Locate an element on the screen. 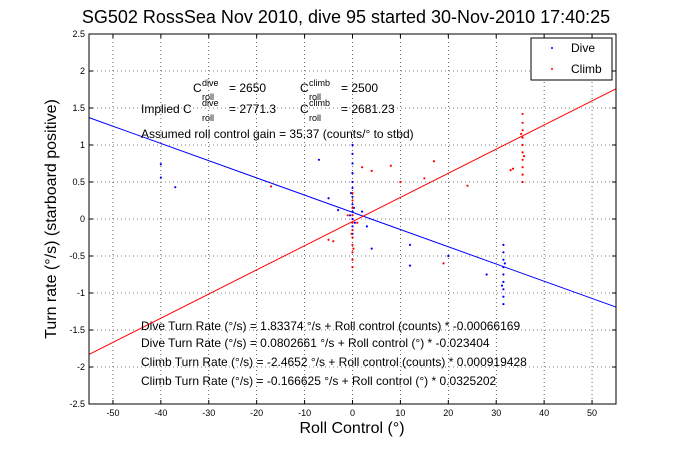 This screenshot has height=454, width=681. c-climb-value: = 2500 is located at coordinates (359, 88).